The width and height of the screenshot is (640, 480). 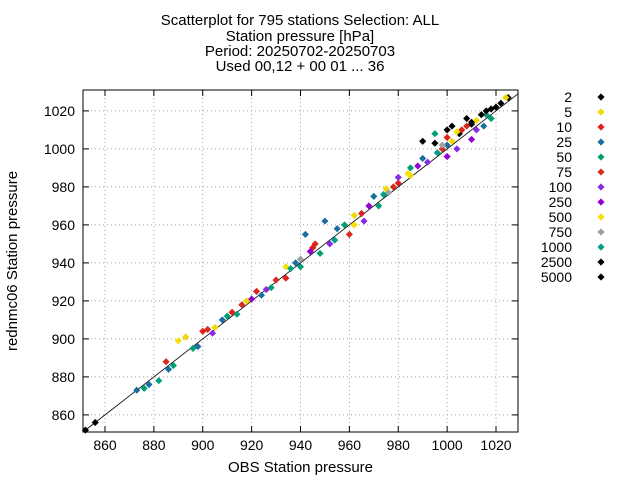 What do you see at coordinates (252, 445) in the screenshot?
I see `x-tick-label: 920` at bounding box center [252, 445].